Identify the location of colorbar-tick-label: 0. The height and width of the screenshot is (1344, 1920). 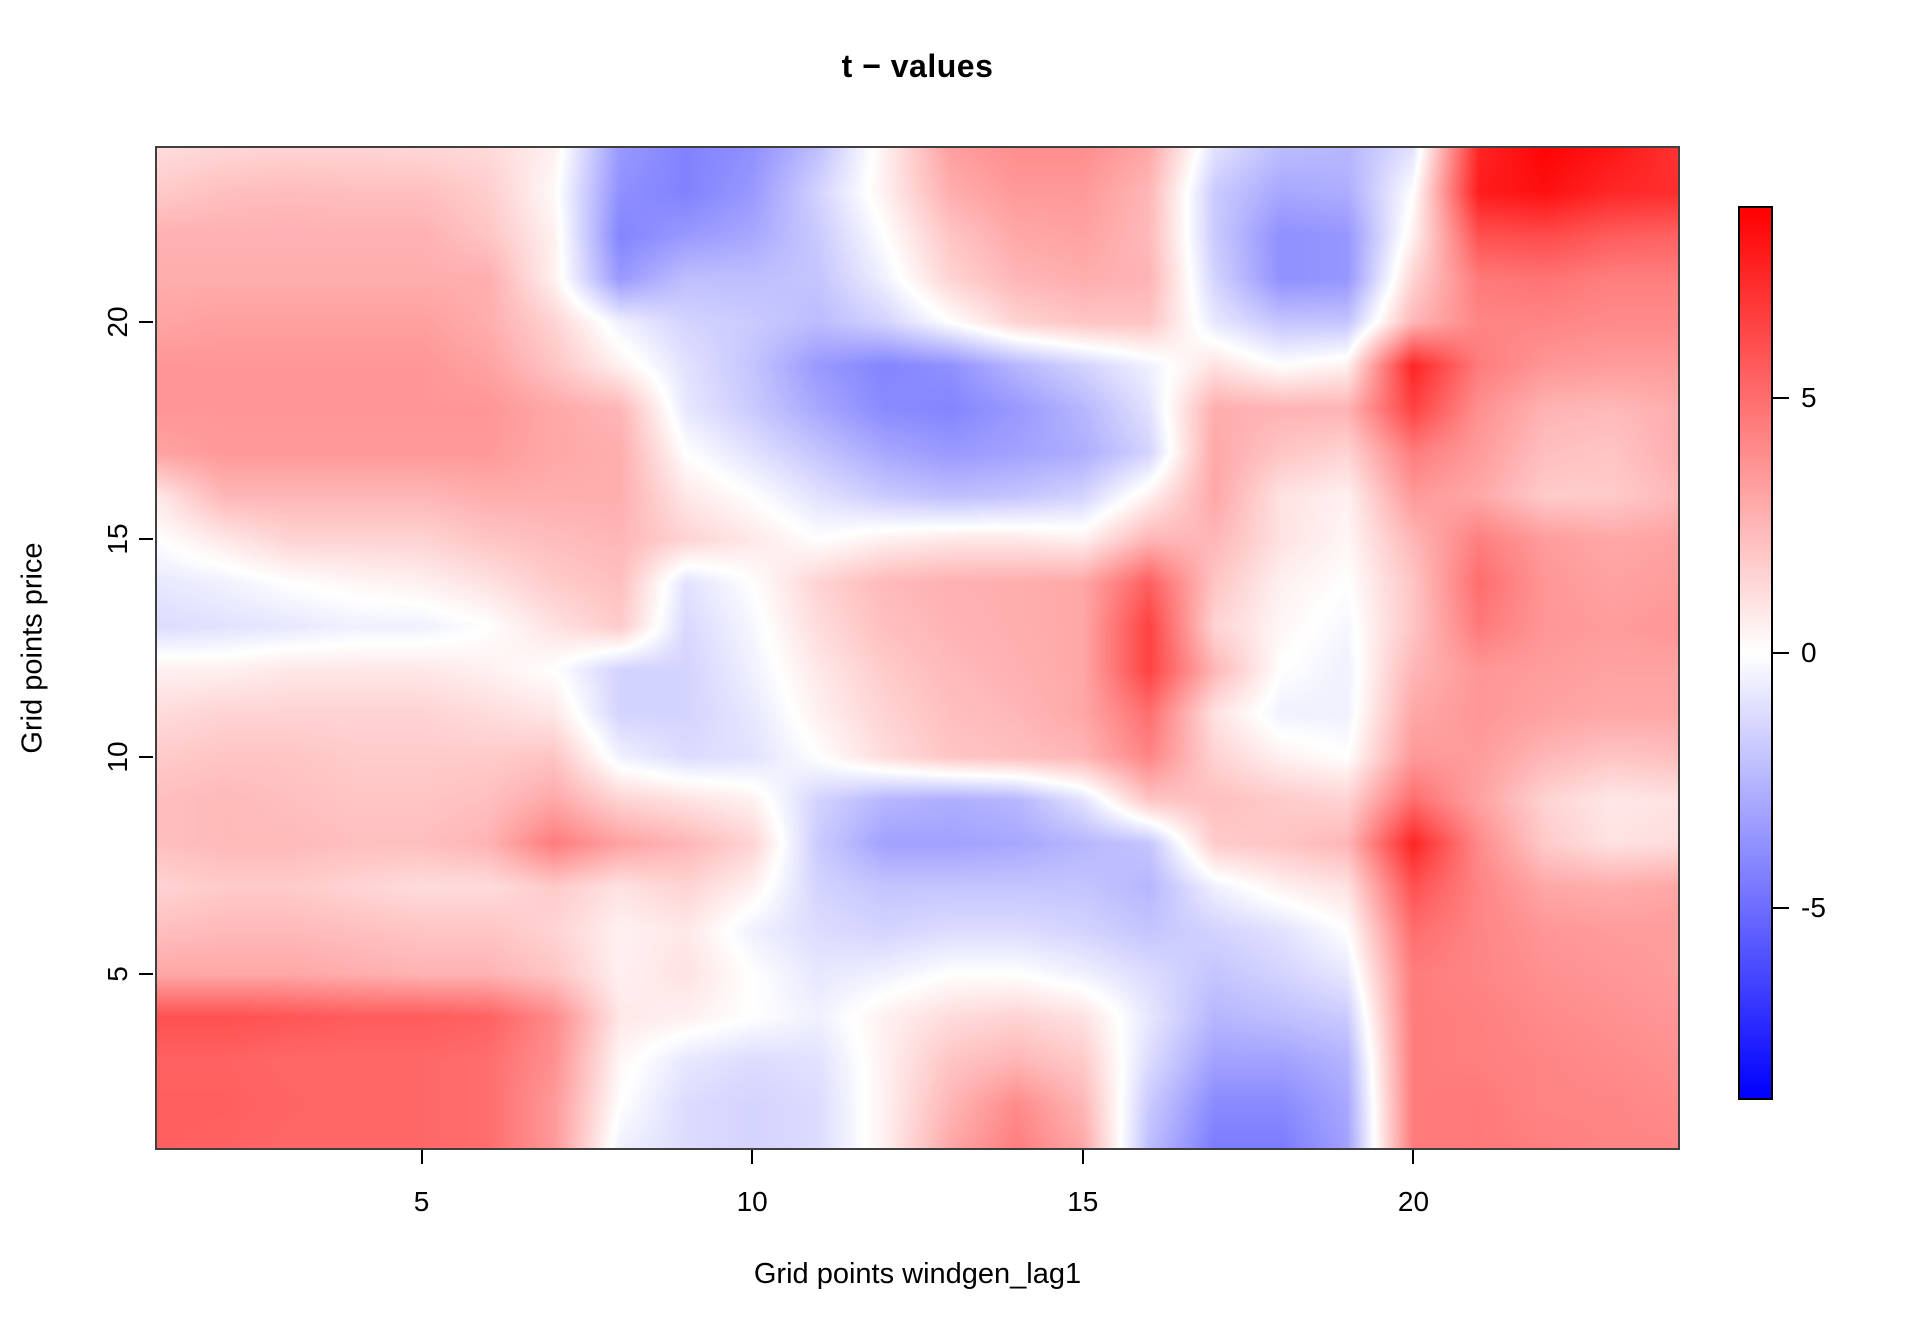
(1809, 652).